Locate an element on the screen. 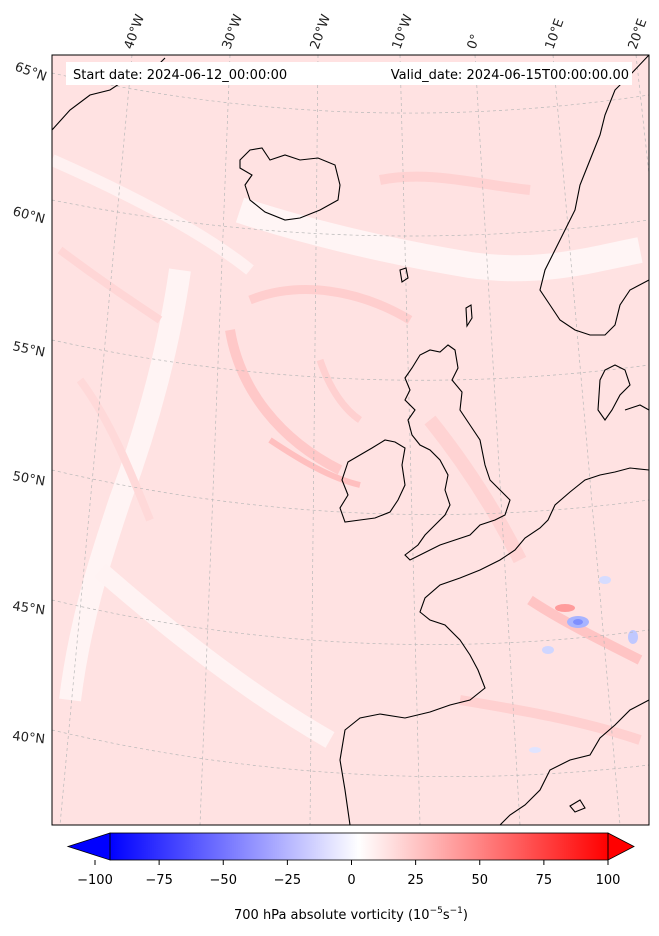  colorbar-tick-label: 0 is located at coordinates (351, 880).